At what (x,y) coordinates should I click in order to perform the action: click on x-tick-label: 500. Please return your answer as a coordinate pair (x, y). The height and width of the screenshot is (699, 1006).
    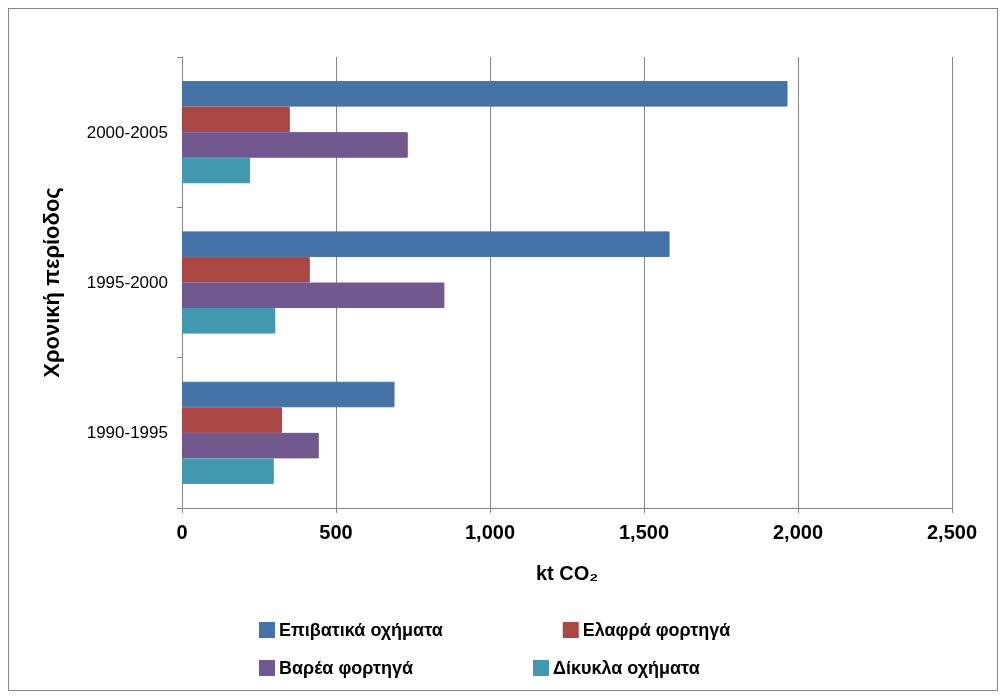
    Looking at the image, I should click on (336, 532).